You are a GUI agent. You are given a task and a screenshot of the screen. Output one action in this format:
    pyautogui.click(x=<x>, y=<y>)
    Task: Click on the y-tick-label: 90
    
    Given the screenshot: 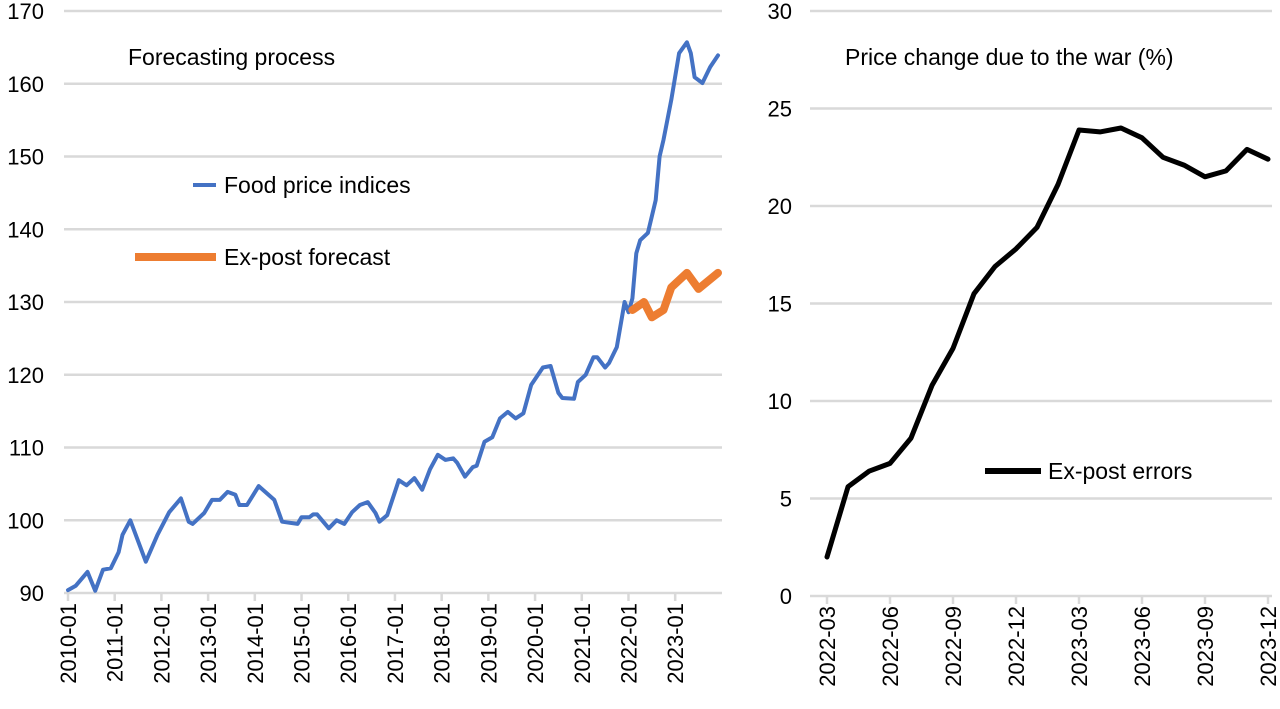 What is the action you would take?
    pyautogui.click(x=32, y=593)
    